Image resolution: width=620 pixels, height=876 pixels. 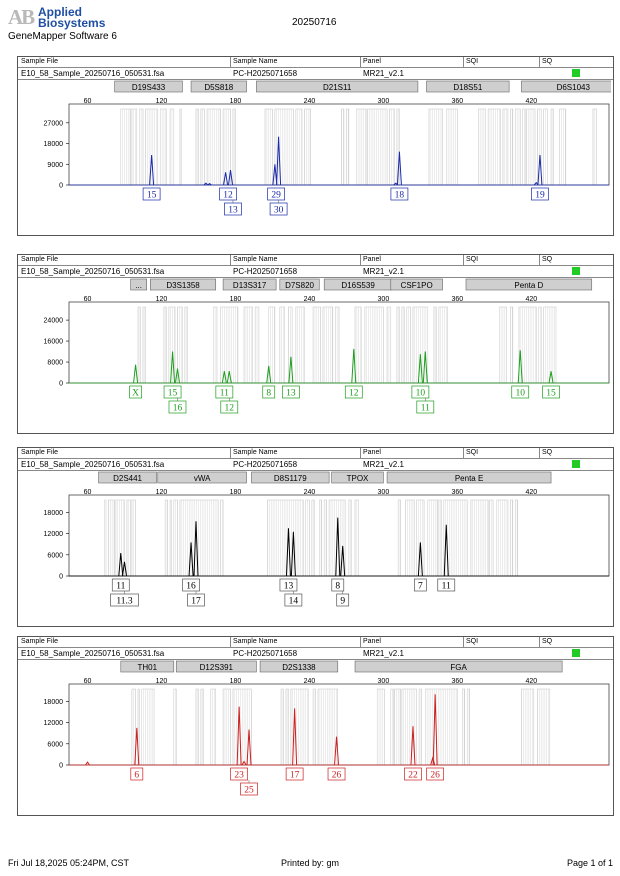 What do you see at coordinates (250, 285) in the screenshot?
I see `marker-label: D13S317` at bounding box center [250, 285].